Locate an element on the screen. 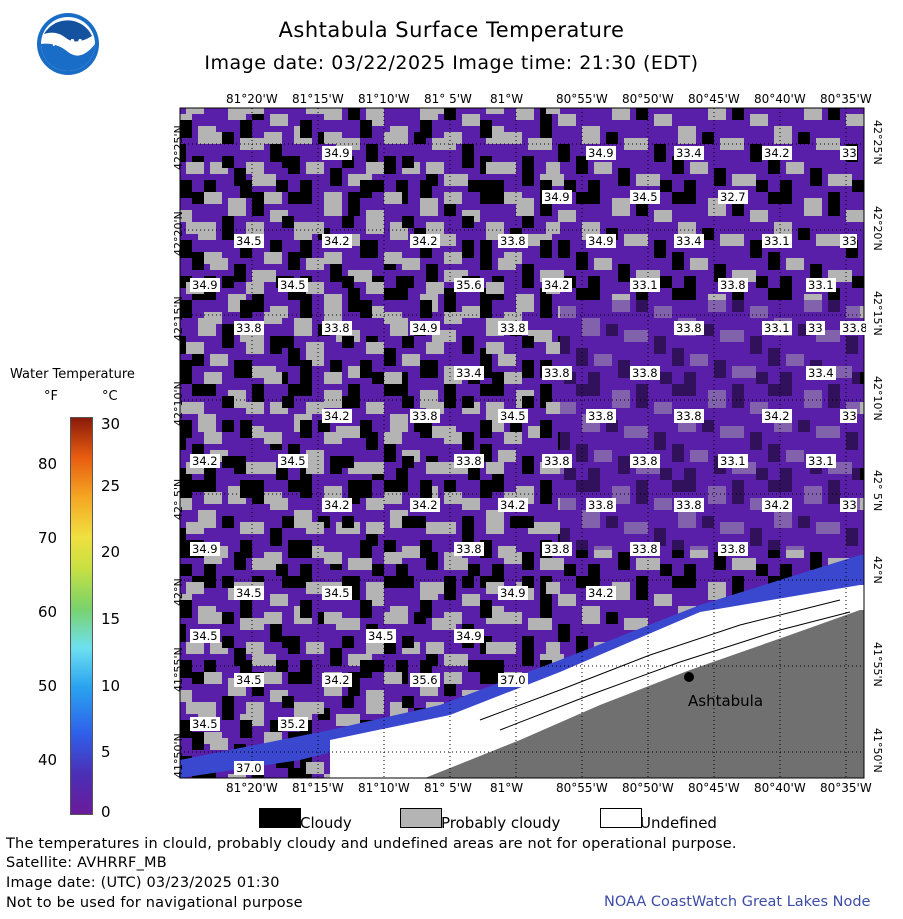 The width and height of the screenshot is (903, 919). legend-tick-f: 80 is located at coordinates (48, 464).